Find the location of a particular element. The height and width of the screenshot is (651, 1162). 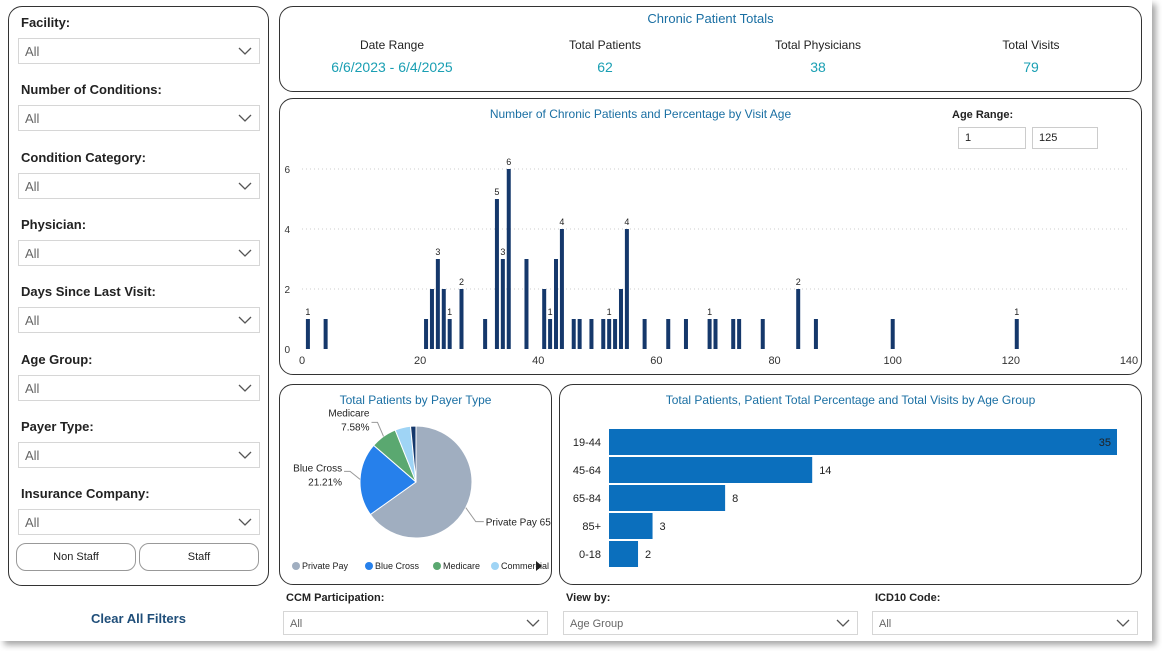

private-pay-label: Private Pay 65.15% is located at coordinates (518, 523).